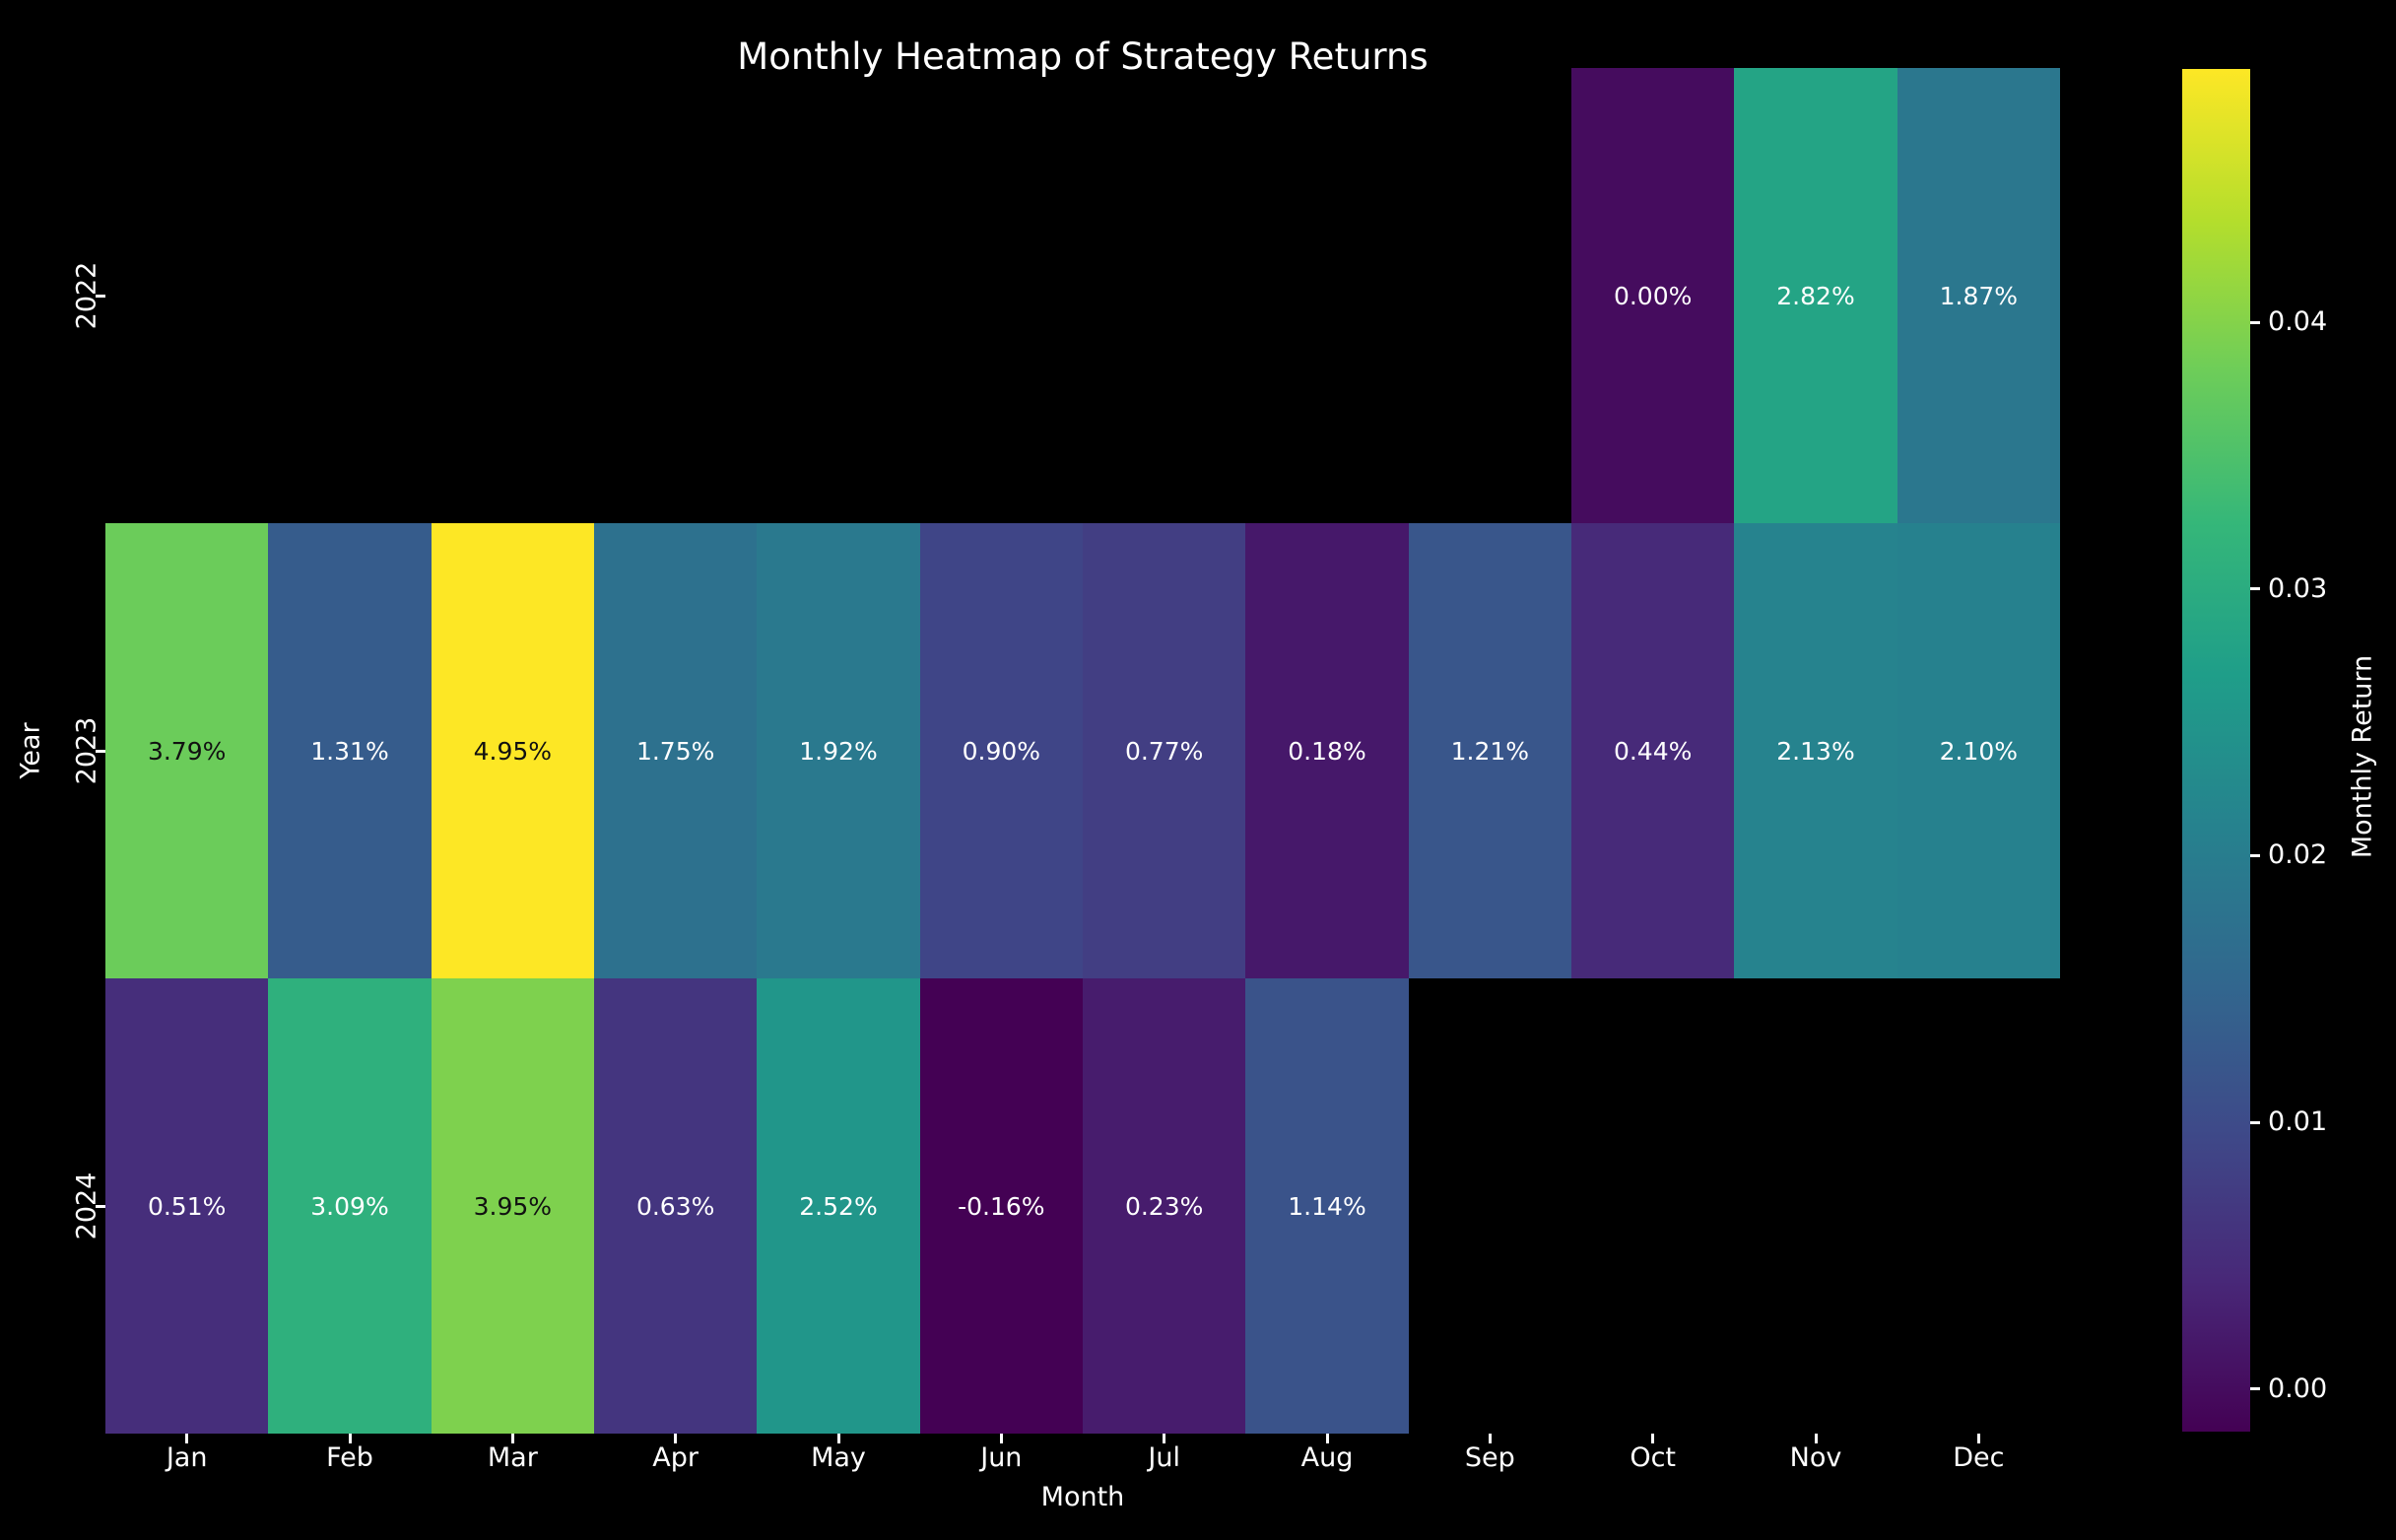  Describe the element at coordinates (1082, 1497) in the screenshot. I see `x-axis-label: Month` at that location.